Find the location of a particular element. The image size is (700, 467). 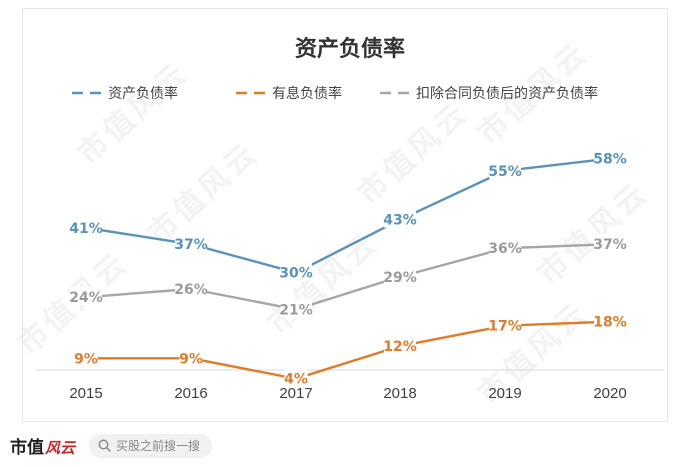

data-label: 58% is located at coordinates (610, 160).